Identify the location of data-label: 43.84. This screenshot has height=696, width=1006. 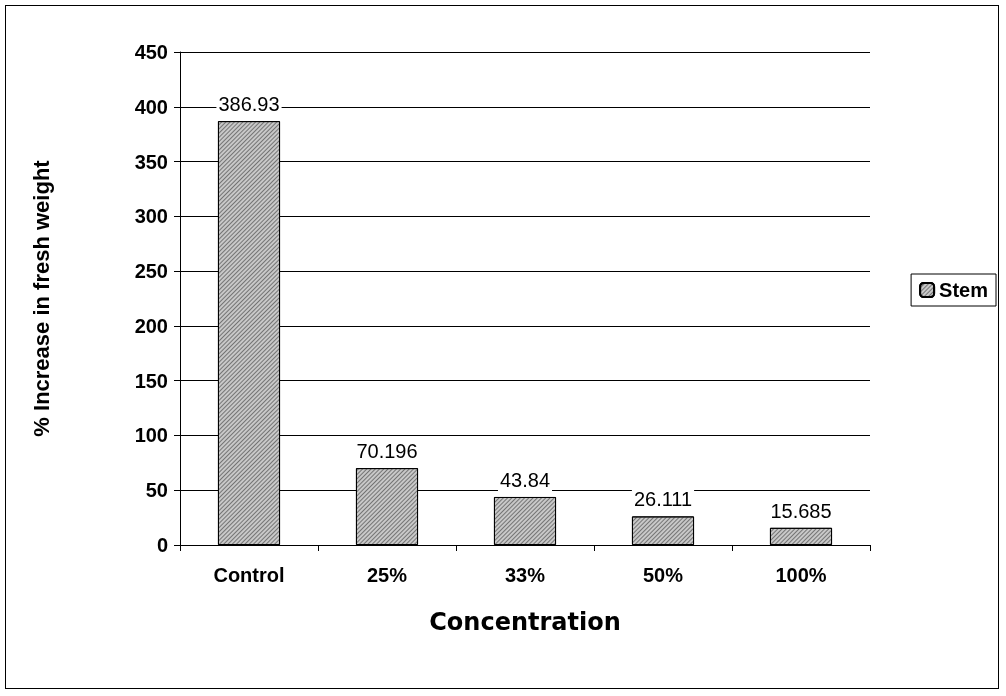
(525, 479).